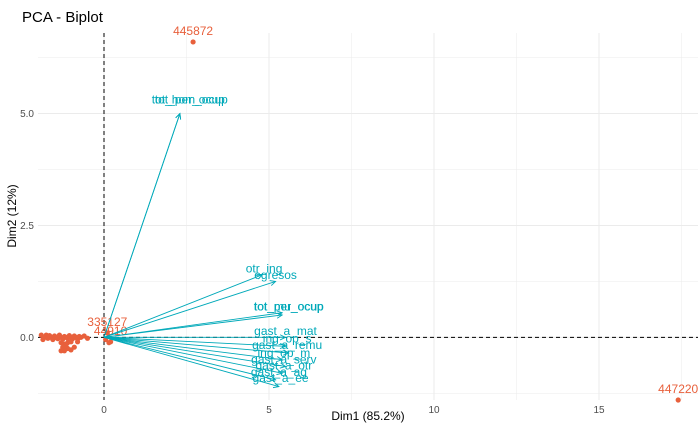 This screenshot has height=432, width=700. Describe the element at coordinates (104, 410) in the screenshot. I see `x-tick-label: 0` at that location.